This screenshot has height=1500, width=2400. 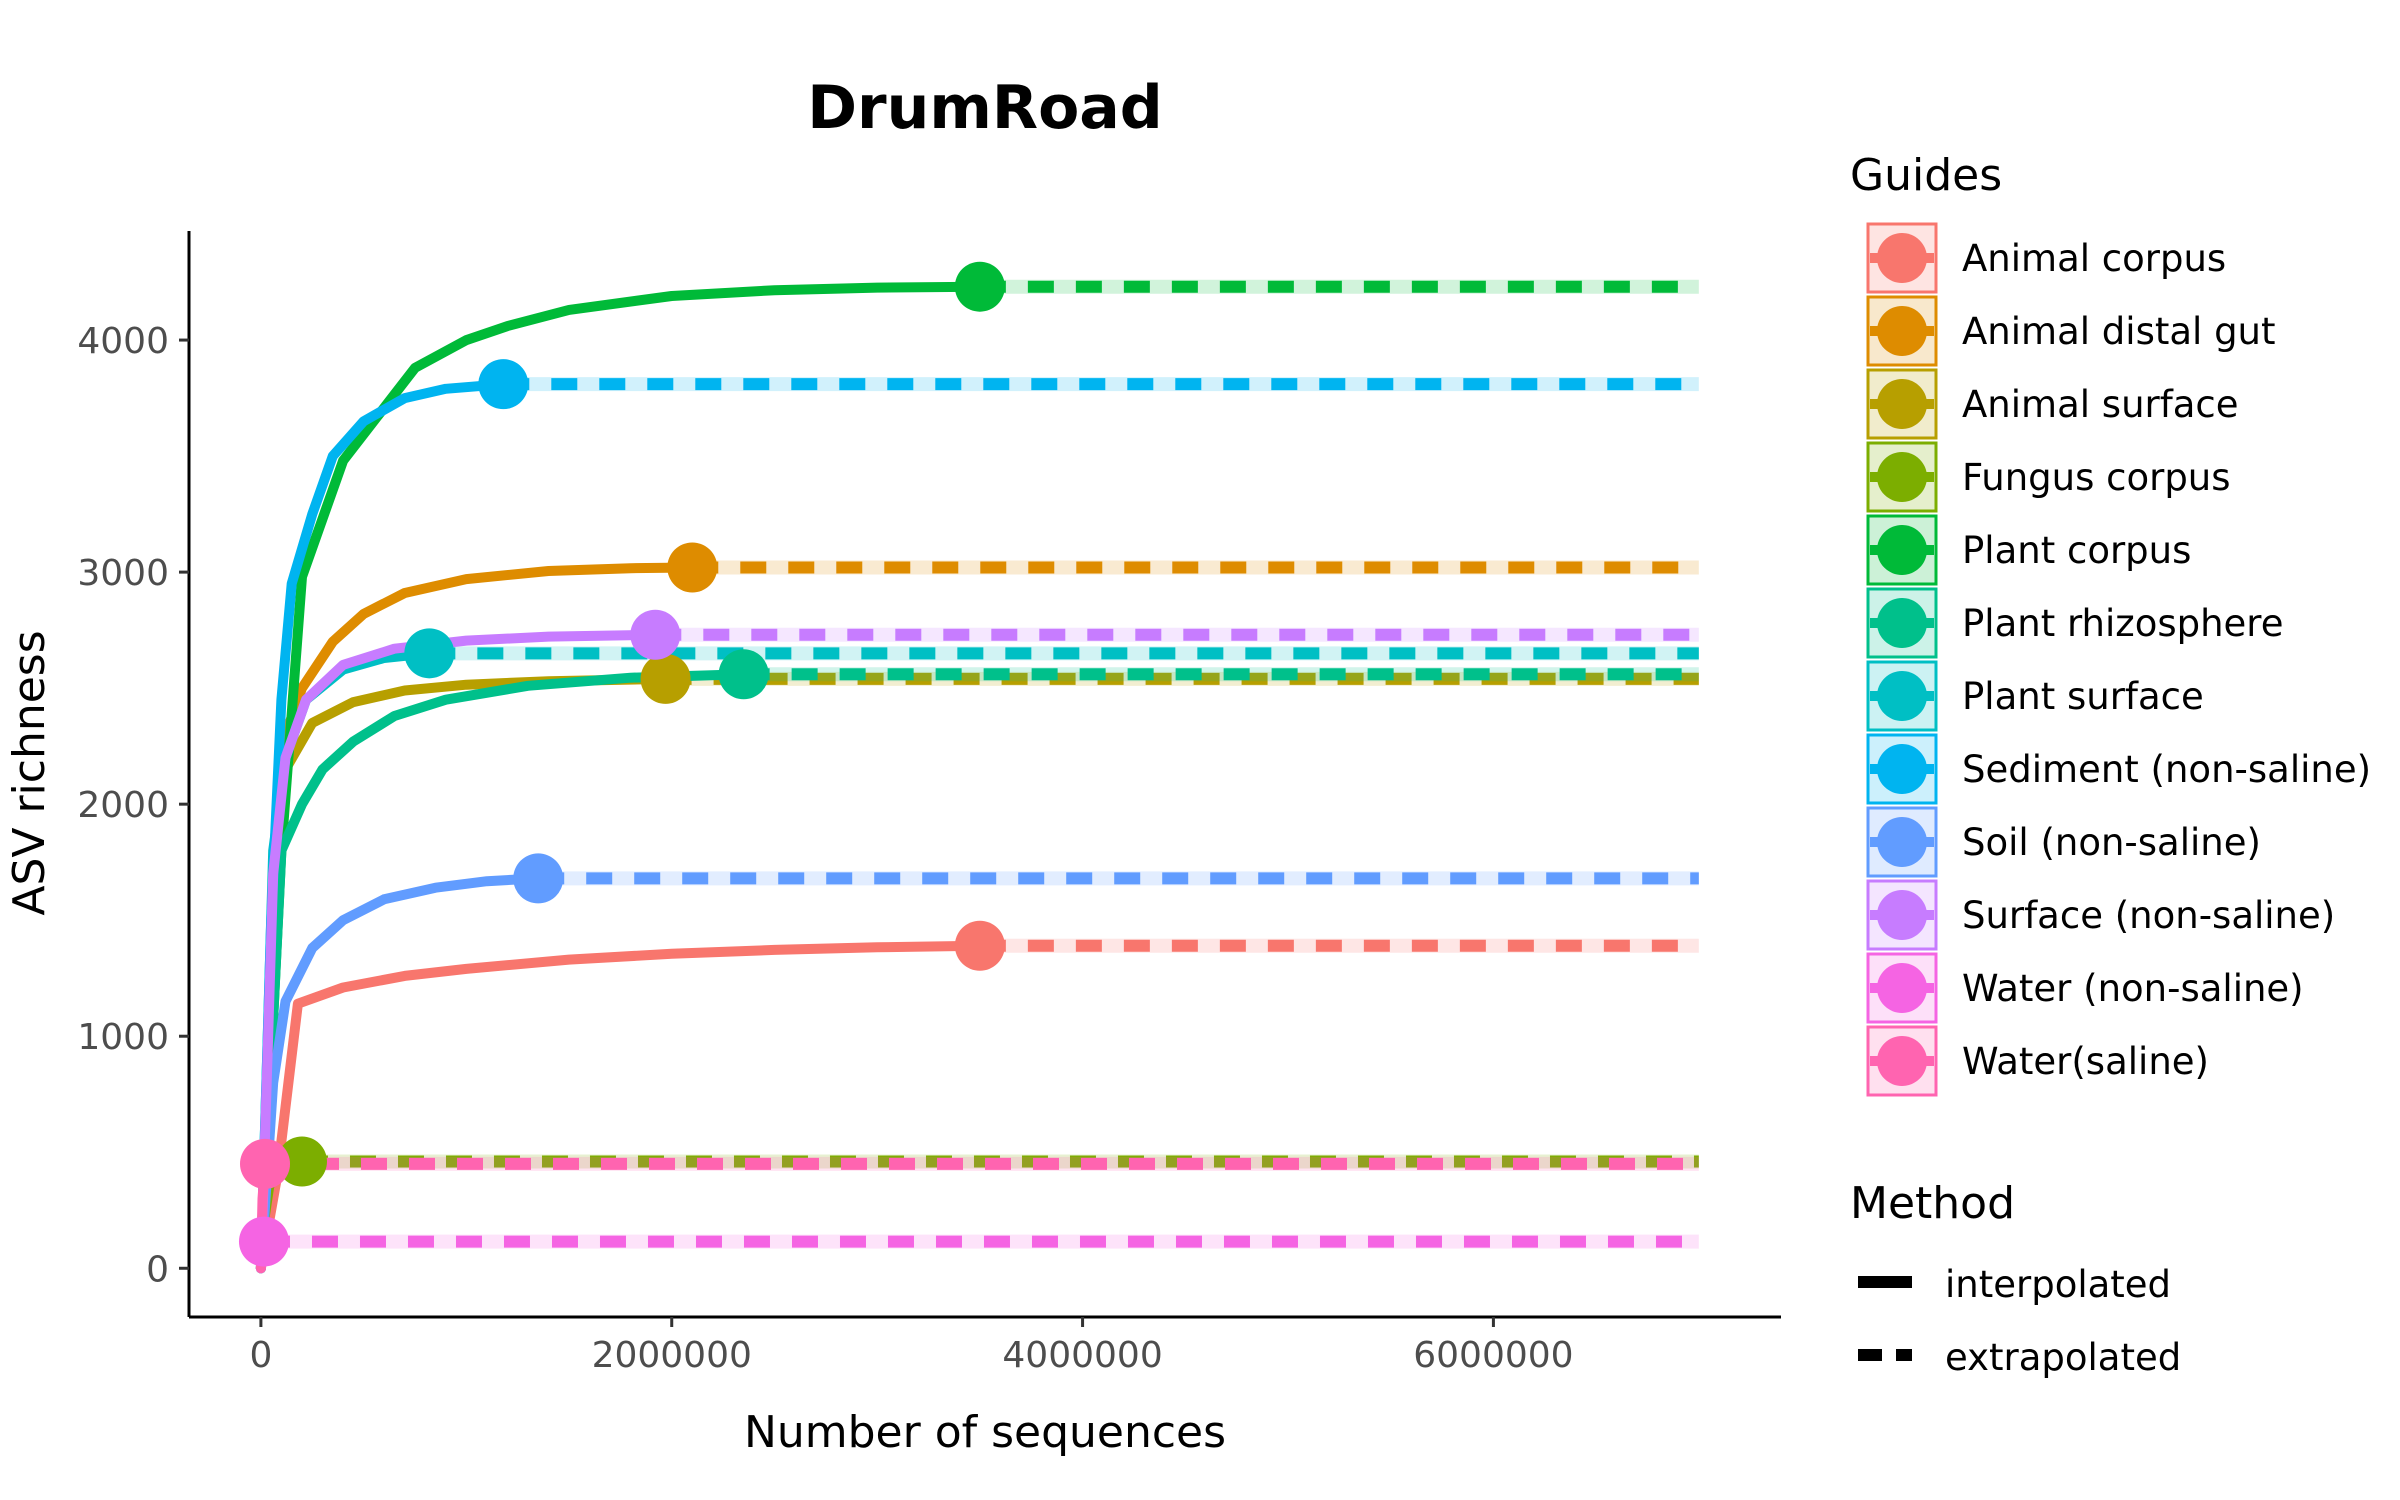 What do you see at coordinates (977, 1201) in the screenshot?
I see `series-fungus-corpus` at bounding box center [977, 1201].